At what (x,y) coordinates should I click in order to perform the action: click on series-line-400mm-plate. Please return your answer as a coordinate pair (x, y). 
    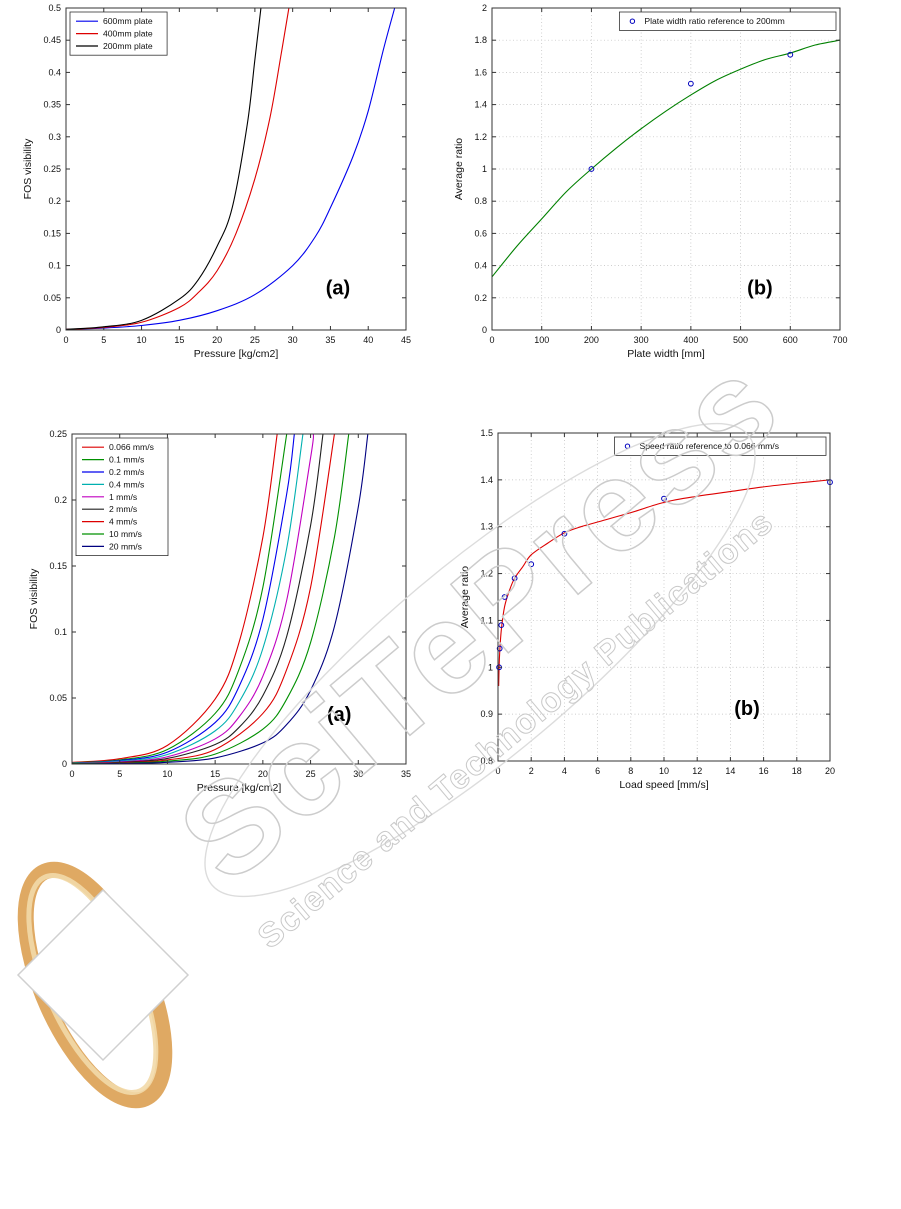
    Looking at the image, I should click on (178, 169).